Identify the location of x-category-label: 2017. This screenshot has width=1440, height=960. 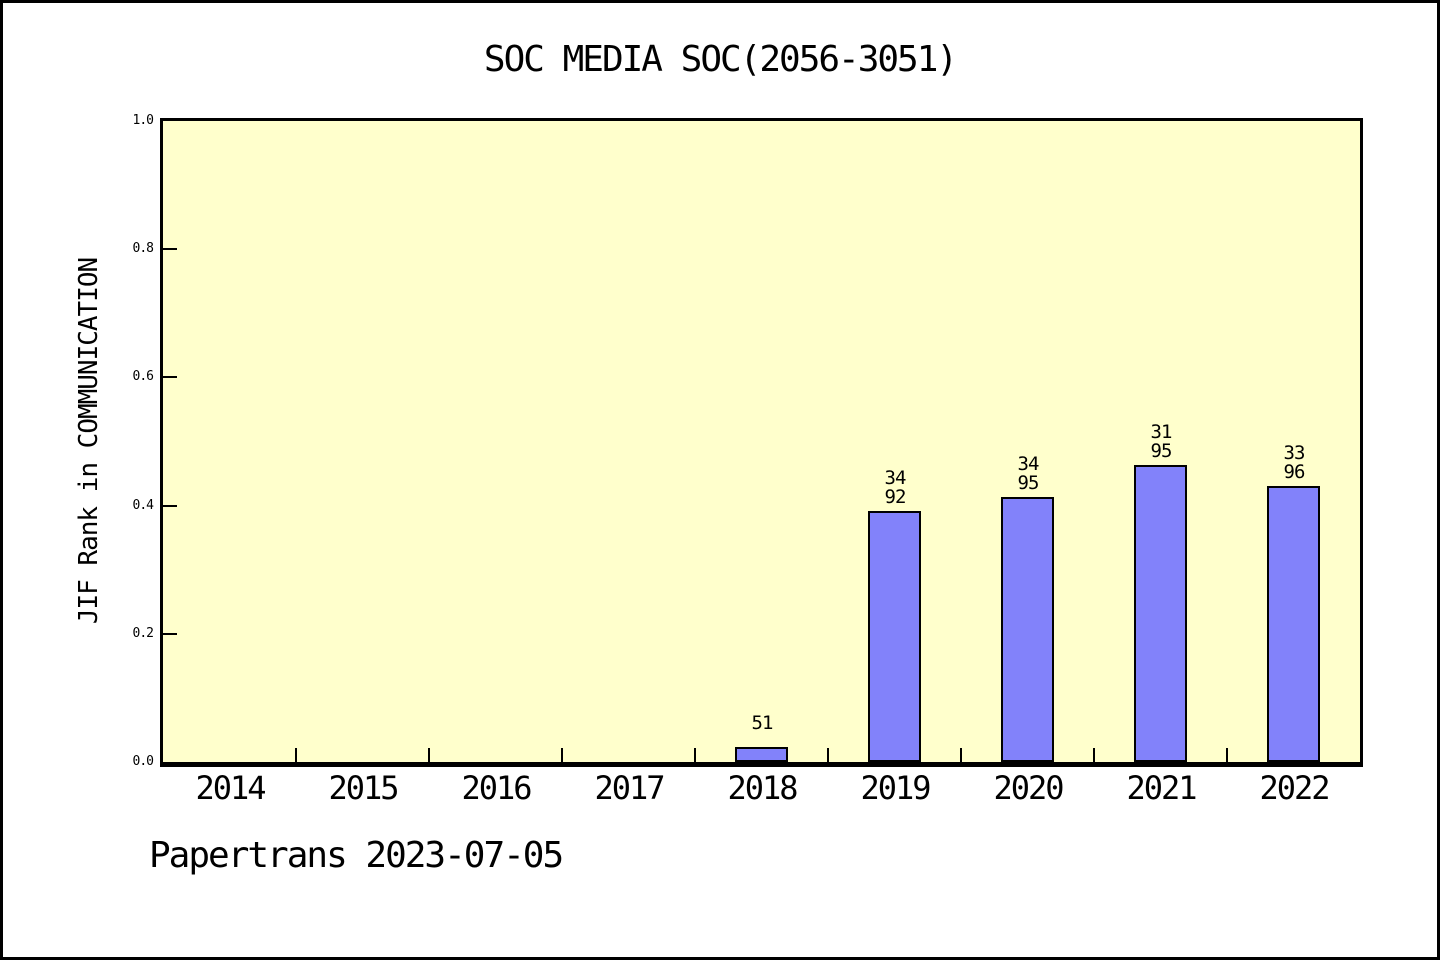
(629, 788).